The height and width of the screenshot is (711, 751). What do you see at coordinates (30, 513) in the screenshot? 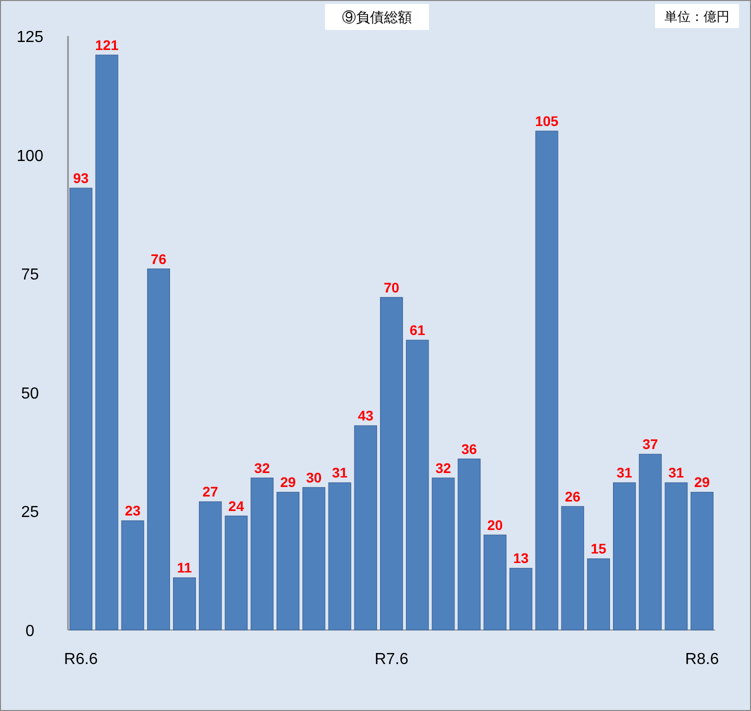
I see `y-tick-label: 25` at bounding box center [30, 513].